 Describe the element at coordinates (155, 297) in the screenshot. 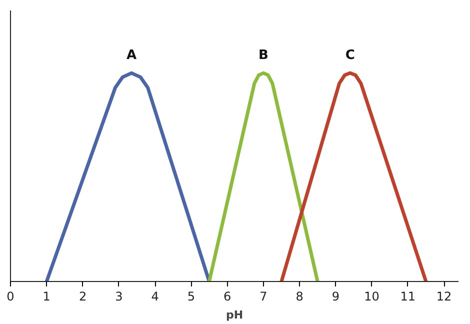

I see `x-tick-label: 4` at that location.